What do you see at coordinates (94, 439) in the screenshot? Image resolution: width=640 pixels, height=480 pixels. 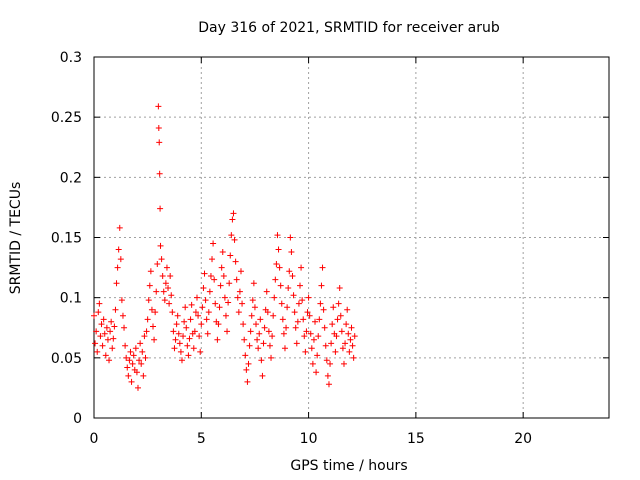 I see `x-tick-label: 0` at bounding box center [94, 439].